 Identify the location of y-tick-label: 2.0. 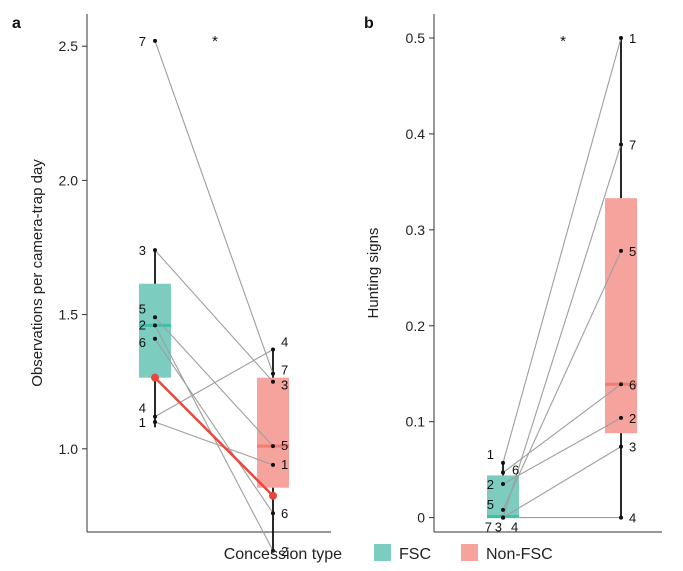
(69, 180).